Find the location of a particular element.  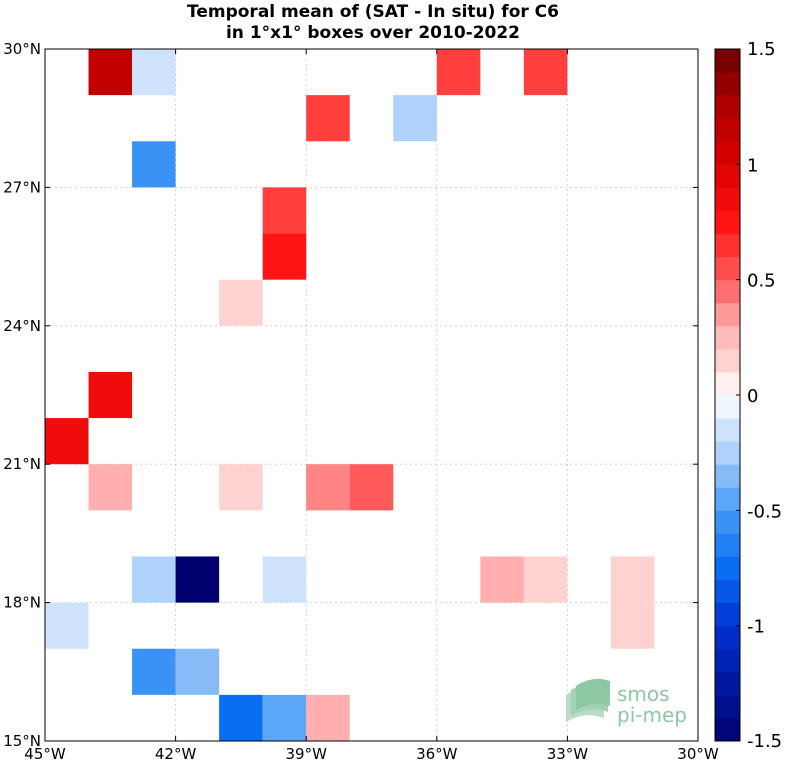

chart-title-line-2: in 1°x1° boxes over 2010-2022 is located at coordinates (373, 33).